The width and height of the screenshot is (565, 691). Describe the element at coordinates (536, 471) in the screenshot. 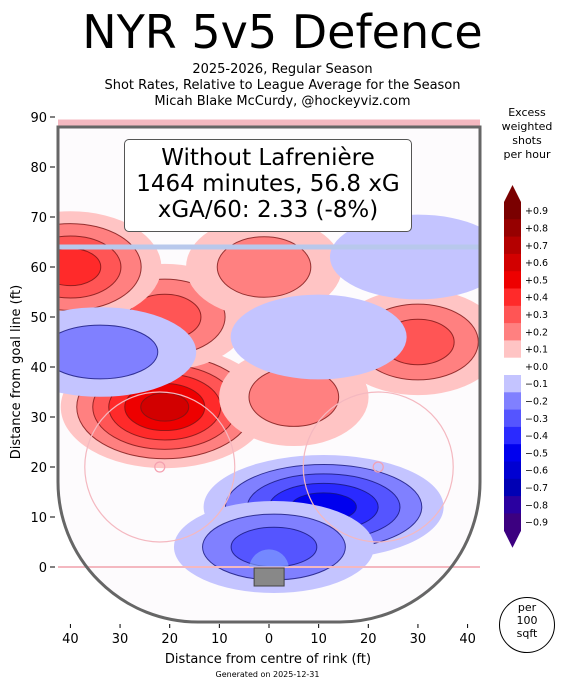

I see `colorbar-label: −0.6` at that location.